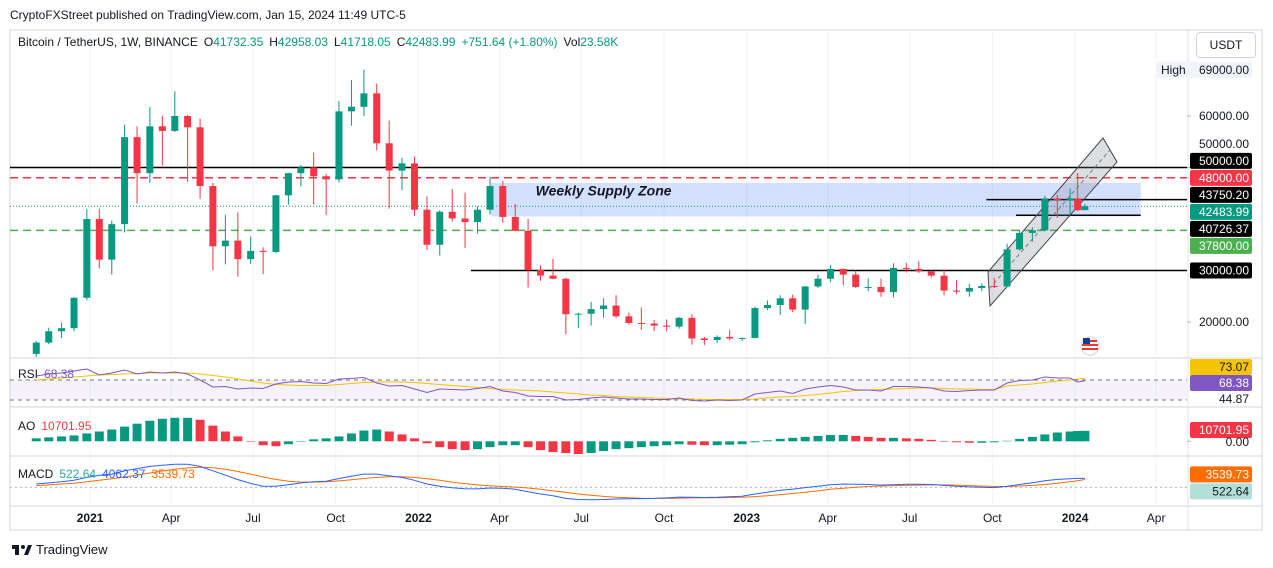  What do you see at coordinates (746, 518) in the screenshot?
I see `x-tick-label: 2023` at bounding box center [746, 518].